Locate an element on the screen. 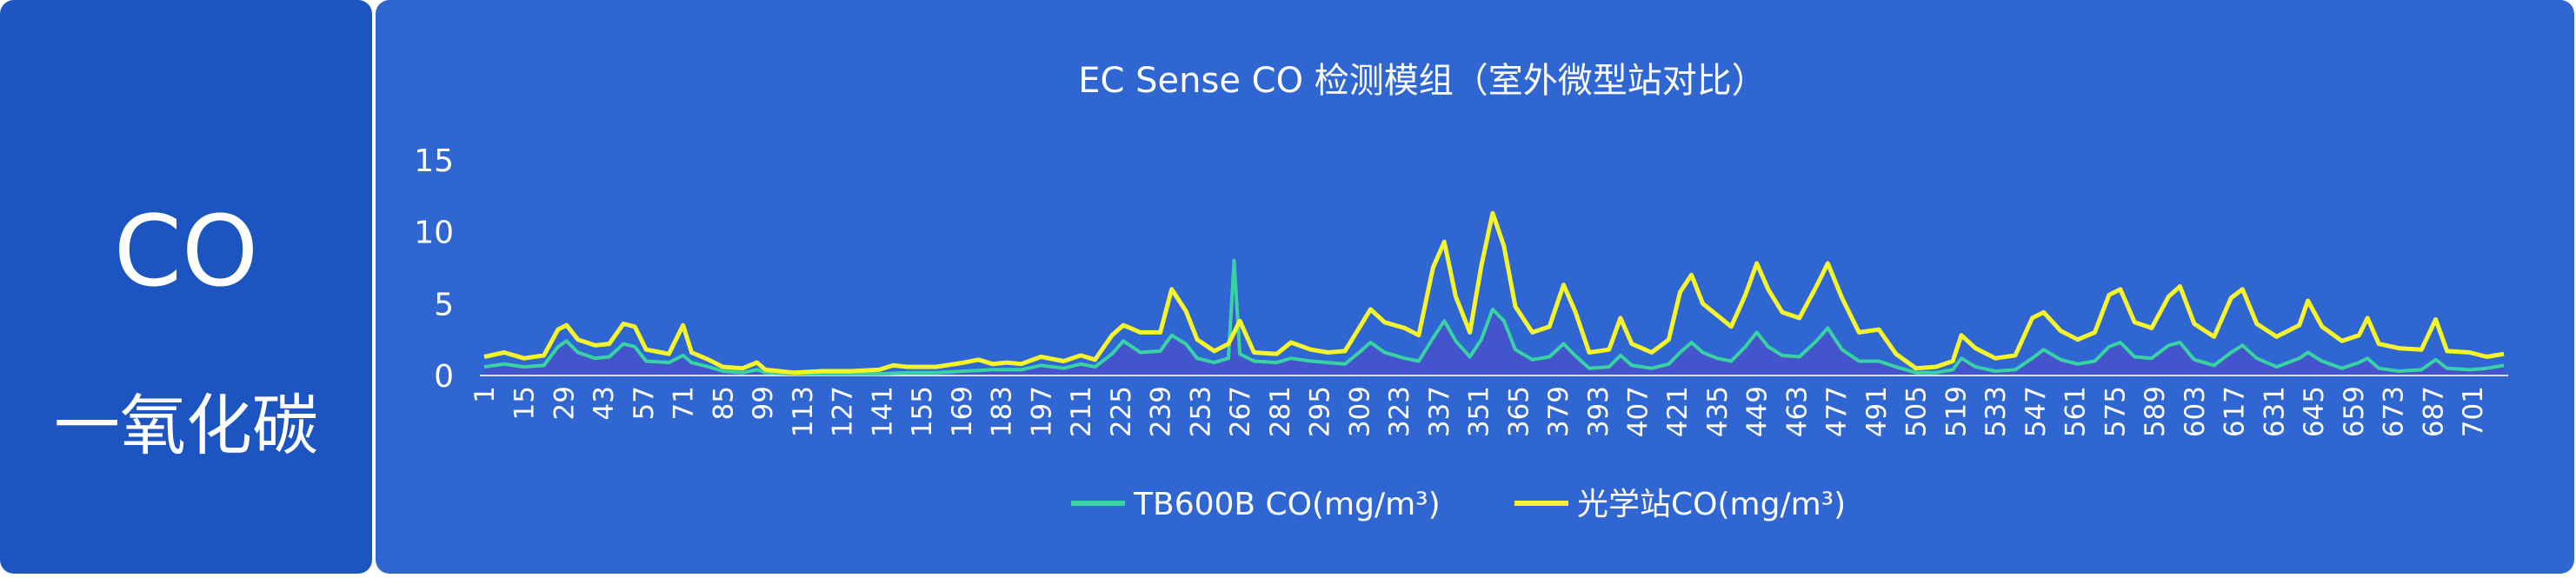  legend-label-station: 光学站CO(mg/m³) is located at coordinates (1711, 504).